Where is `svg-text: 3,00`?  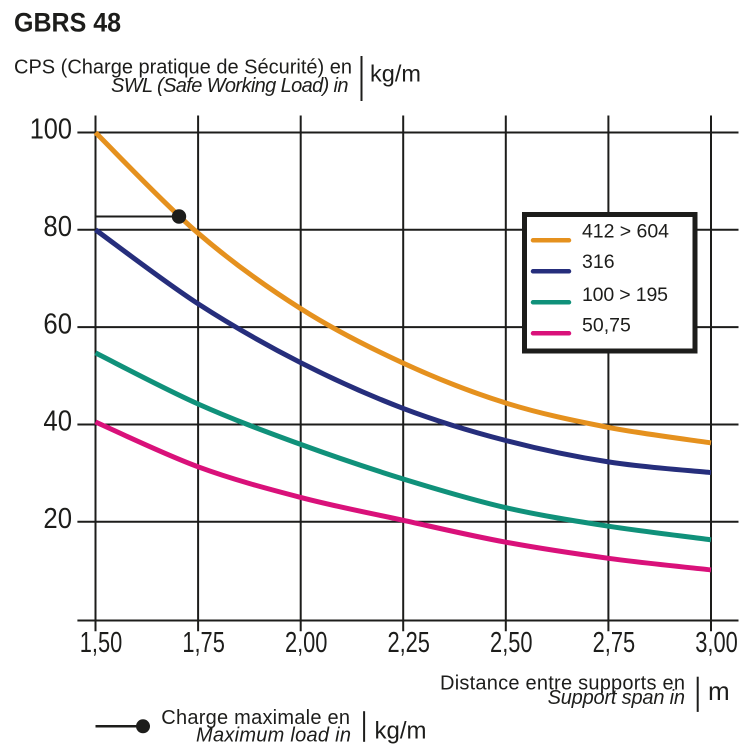 svg-text: 3,00 is located at coordinates (716, 643).